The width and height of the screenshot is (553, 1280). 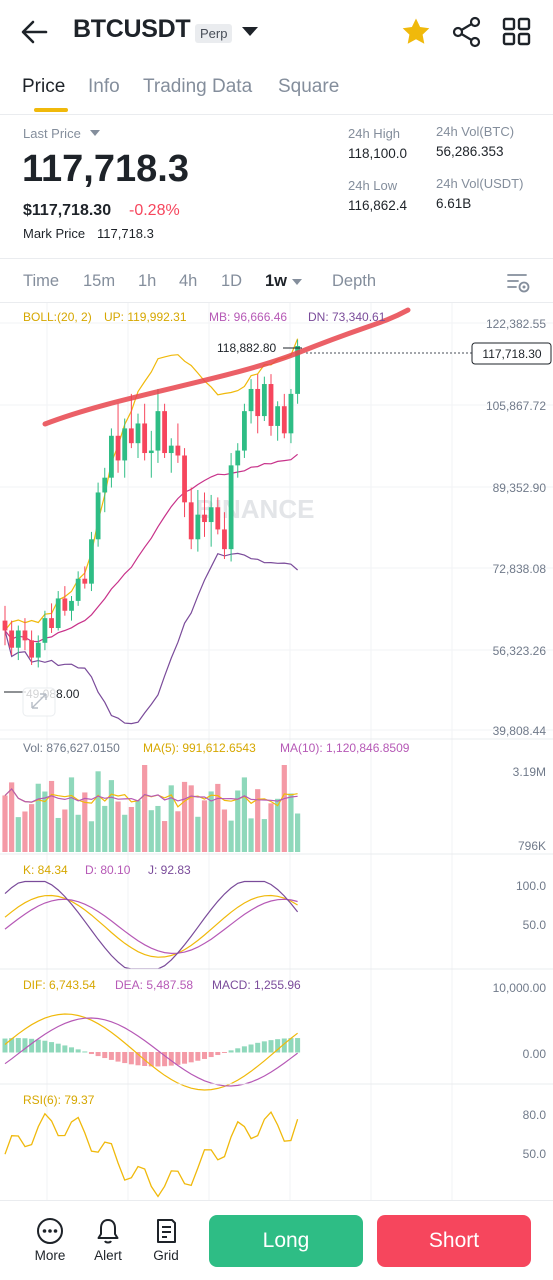 What do you see at coordinates (250, 31) in the screenshot?
I see `symbol-dropdown-icon` at bounding box center [250, 31].